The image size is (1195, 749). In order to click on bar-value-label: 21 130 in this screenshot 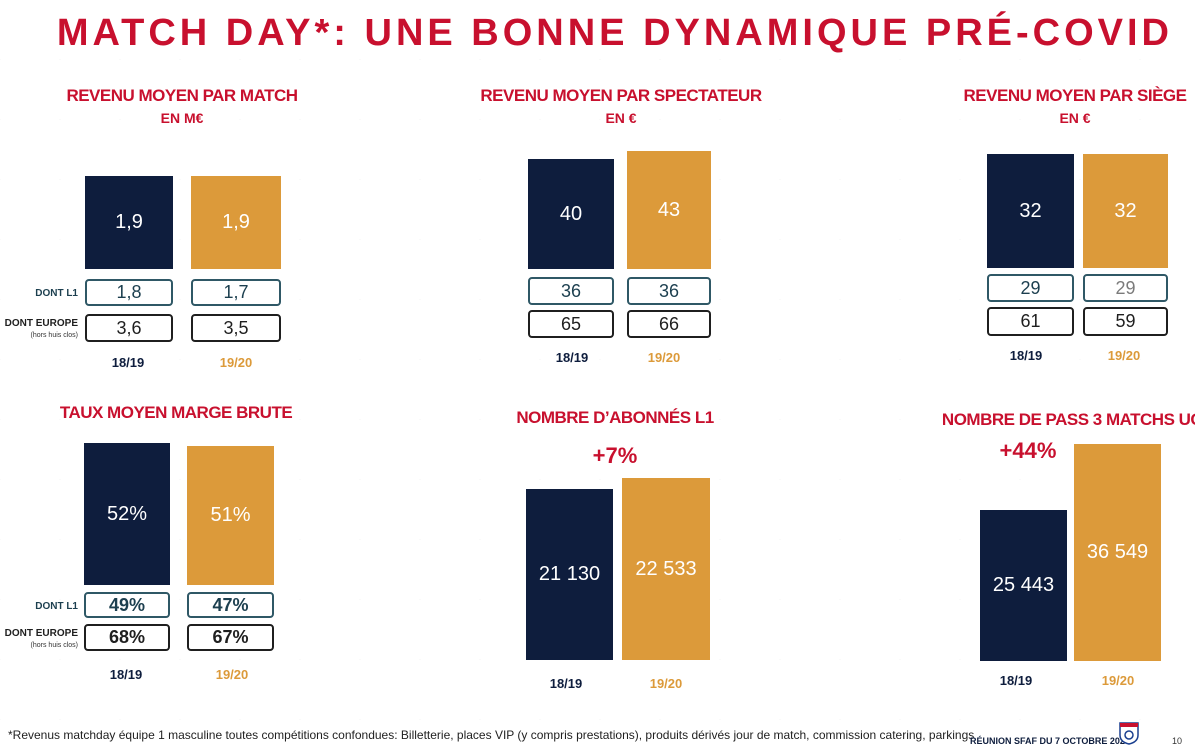, I will do `click(569, 574)`.